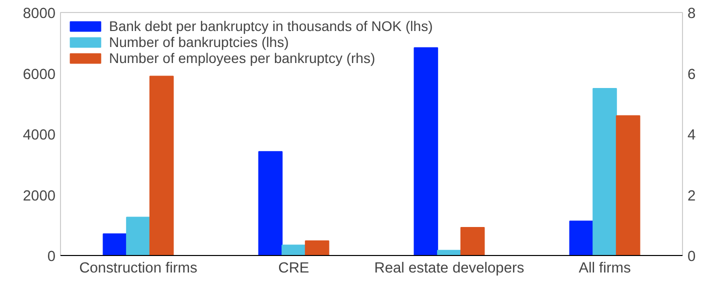 The width and height of the screenshot is (722, 295). I want to click on y-tick-label: 6000, so click(39, 74).